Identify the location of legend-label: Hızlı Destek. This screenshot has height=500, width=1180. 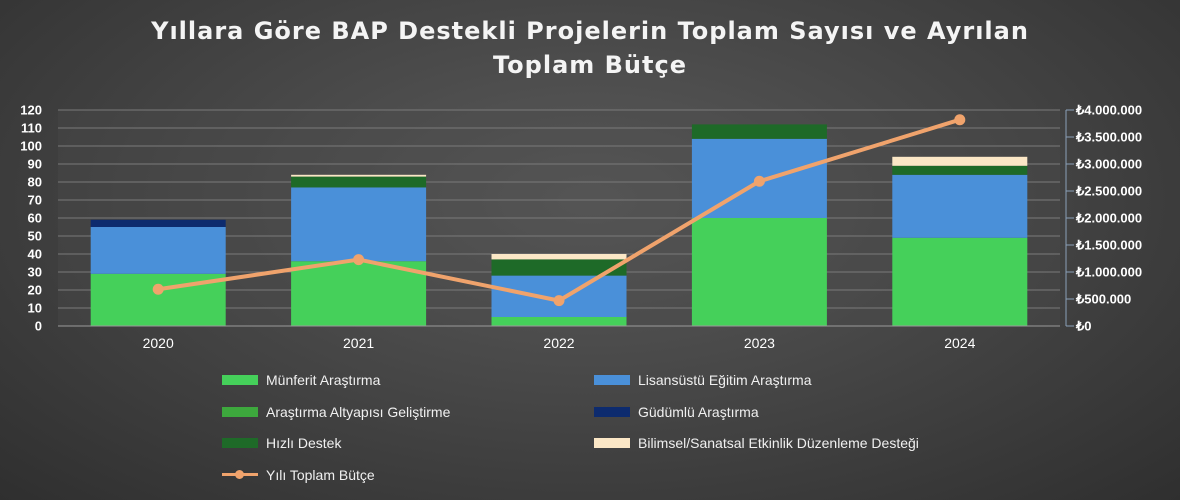
(304, 443).